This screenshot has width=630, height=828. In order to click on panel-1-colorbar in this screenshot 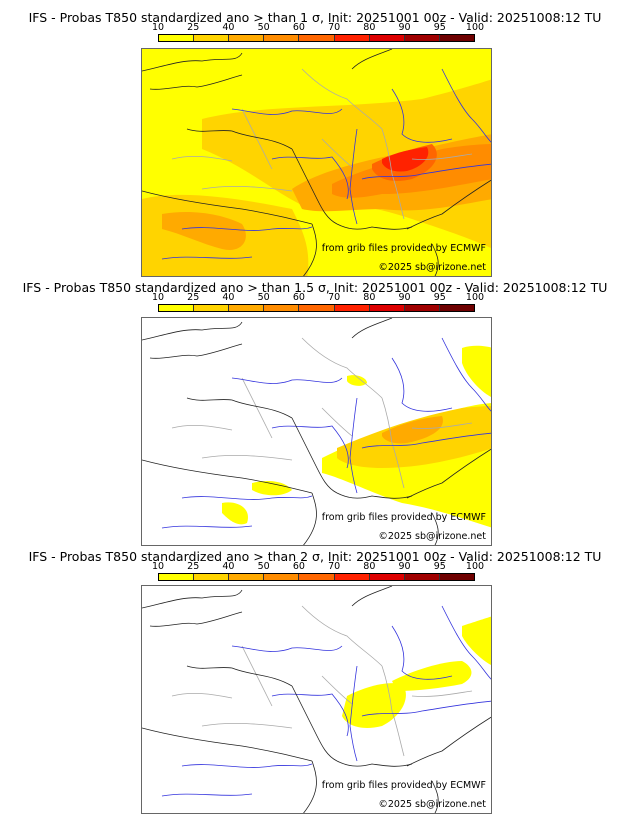, I will do `click(316, 38)`.